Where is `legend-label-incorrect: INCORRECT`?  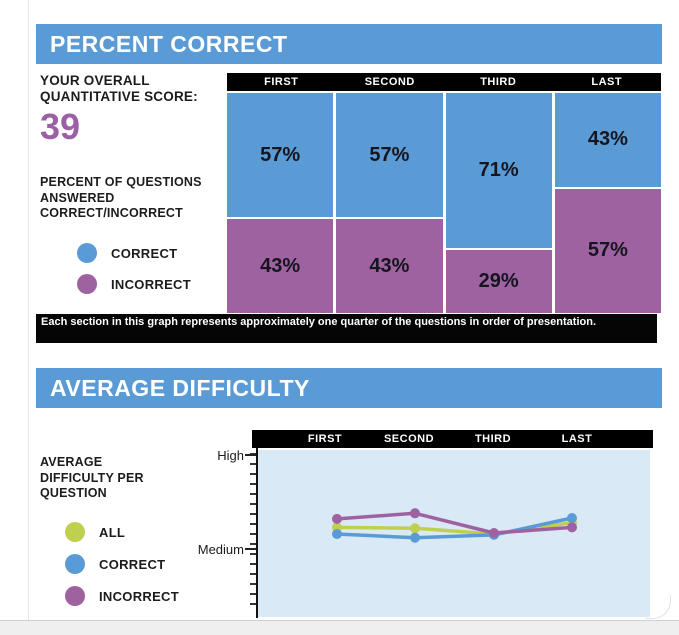 legend-label-incorrect: INCORRECT is located at coordinates (151, 284).